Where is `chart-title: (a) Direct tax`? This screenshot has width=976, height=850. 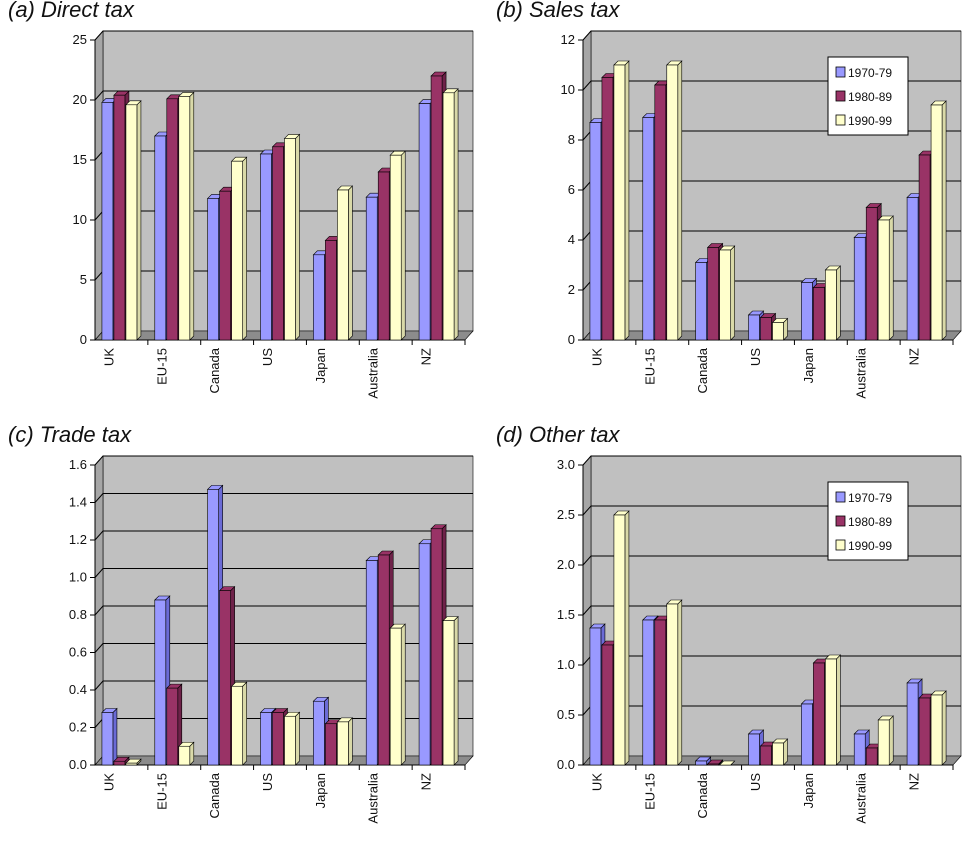
chart-title: (a) Direct tax is located at coordinates (71, 11).